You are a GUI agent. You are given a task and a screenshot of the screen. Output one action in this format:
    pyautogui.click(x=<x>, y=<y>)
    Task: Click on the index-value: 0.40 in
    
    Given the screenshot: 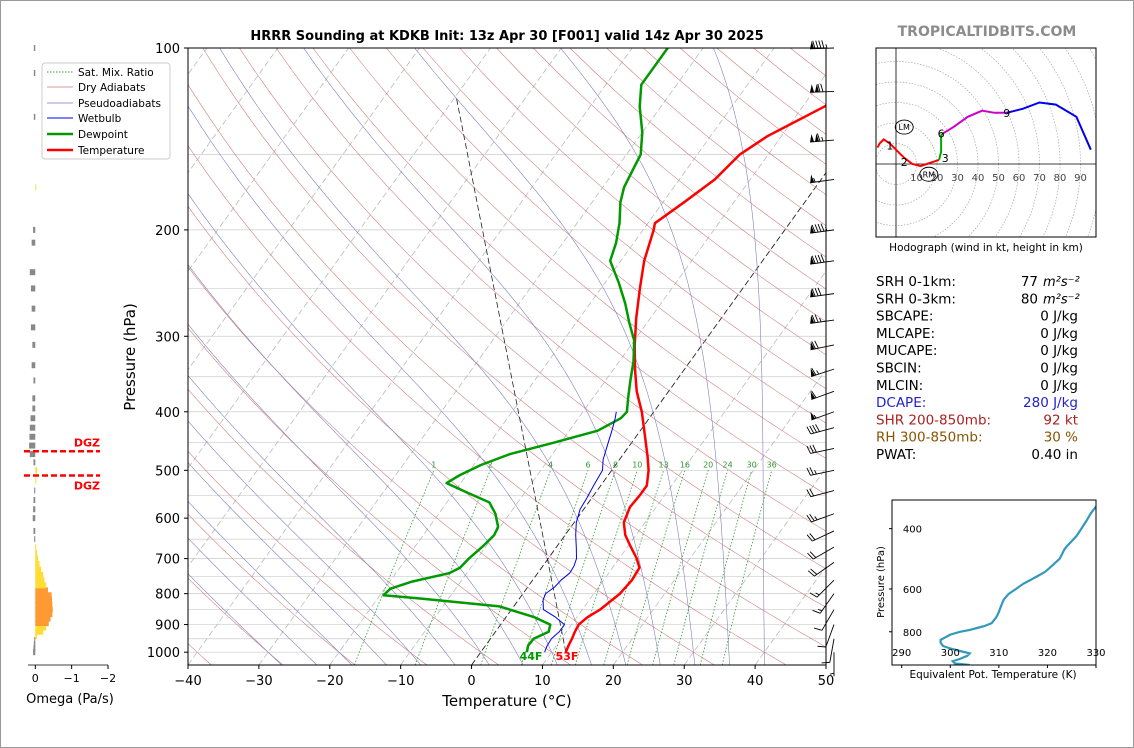 What is the action you would take?
    pyautogui.click(x=1054, y=455)
    